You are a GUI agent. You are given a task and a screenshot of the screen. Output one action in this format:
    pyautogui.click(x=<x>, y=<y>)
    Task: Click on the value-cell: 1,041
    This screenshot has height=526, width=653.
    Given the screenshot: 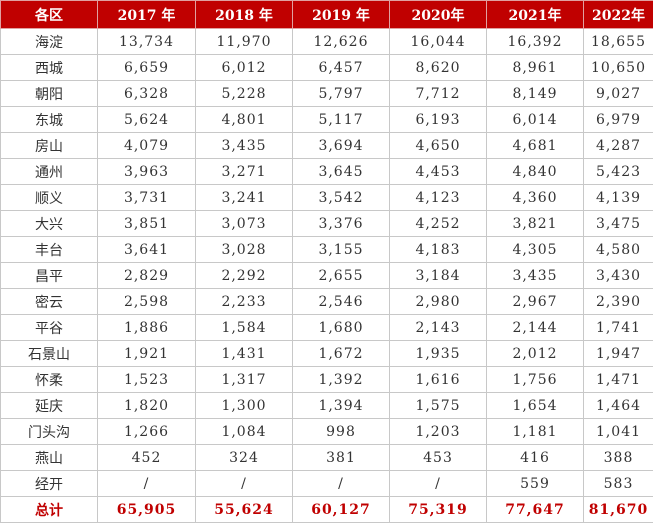 What is the action you would take?
    pyautogui.click(x=618, y=431)
    